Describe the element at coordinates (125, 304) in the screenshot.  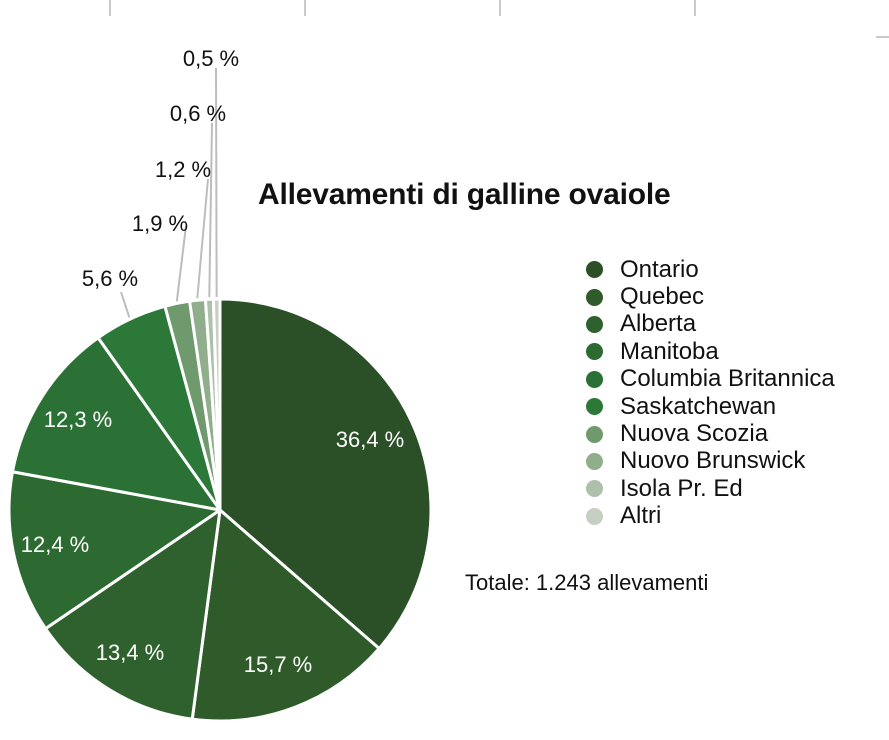
I see `leader-line-saskatchewan` at that location.